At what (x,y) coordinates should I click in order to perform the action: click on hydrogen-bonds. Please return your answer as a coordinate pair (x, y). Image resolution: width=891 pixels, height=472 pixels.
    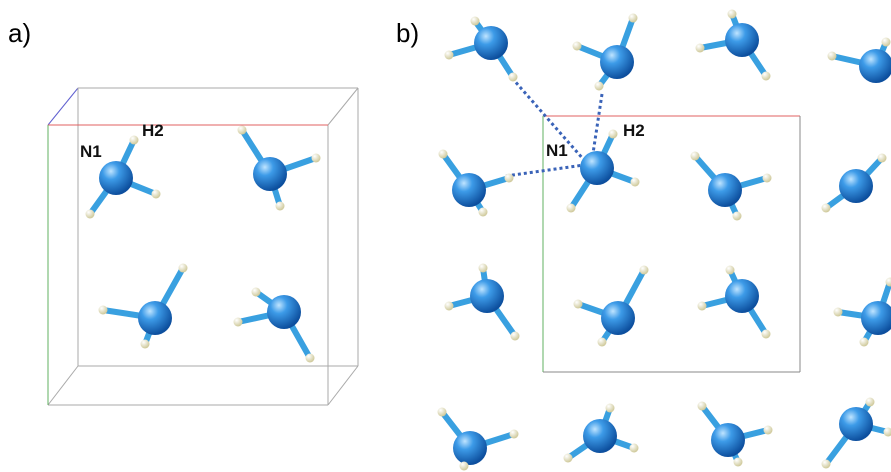
    Looking at the image, I should click on (554, 127).